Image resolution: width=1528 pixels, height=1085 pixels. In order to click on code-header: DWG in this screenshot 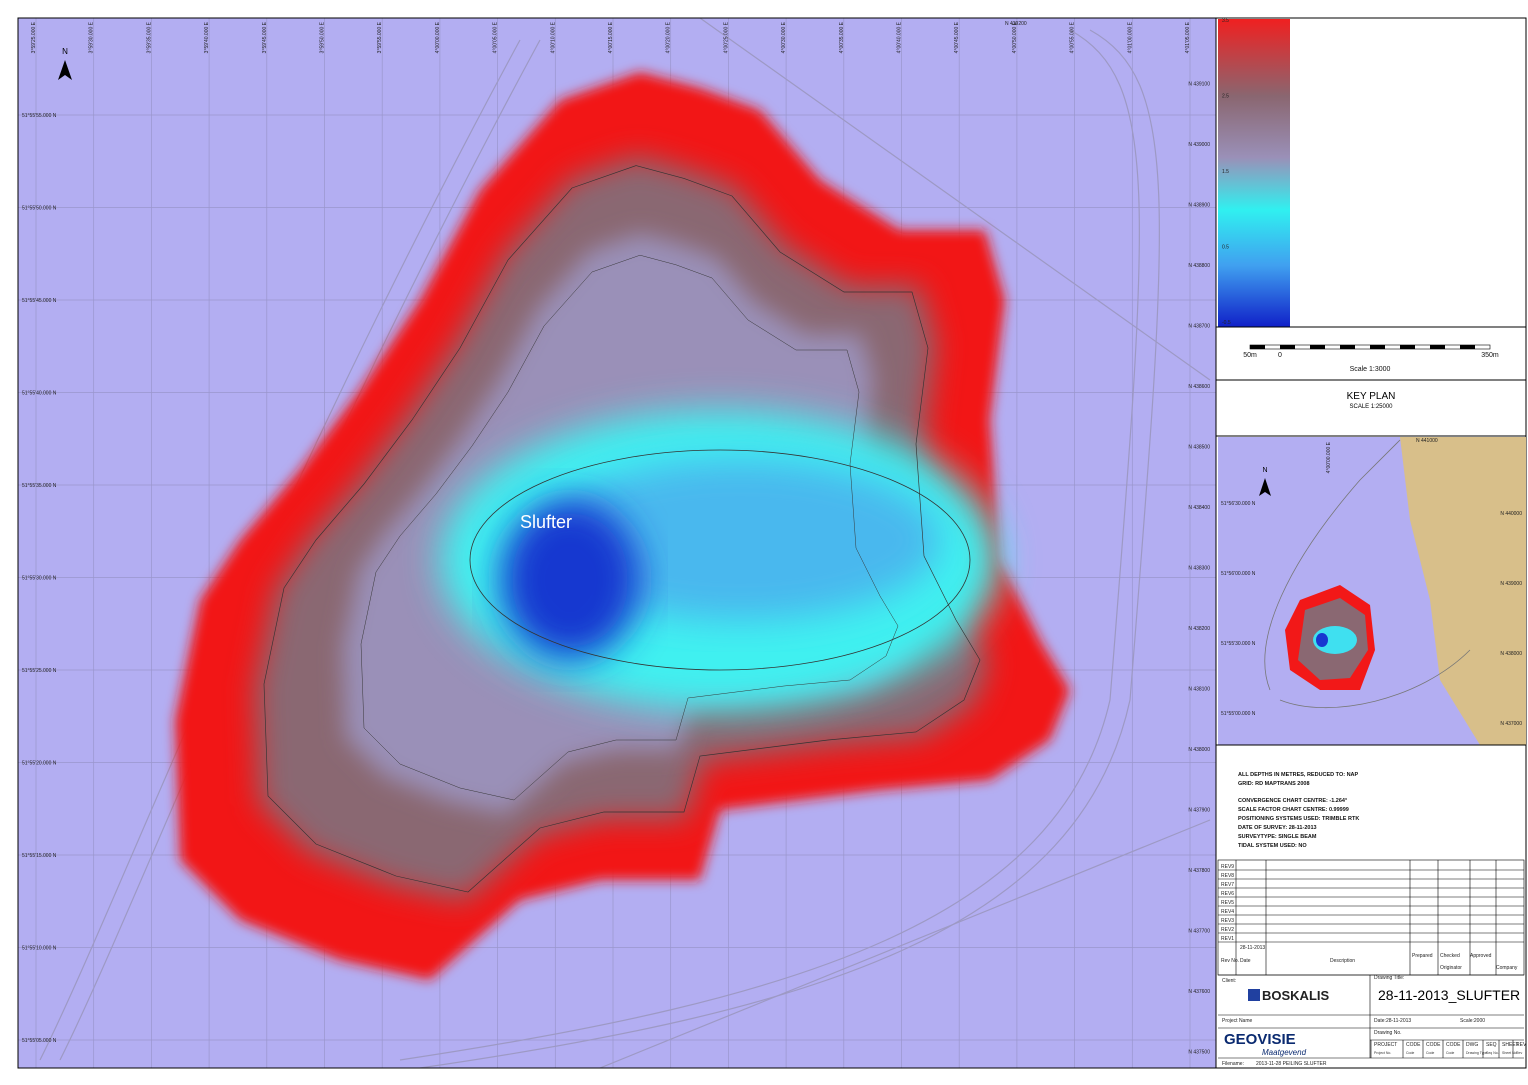, I will do `click(1472, 1045)`.